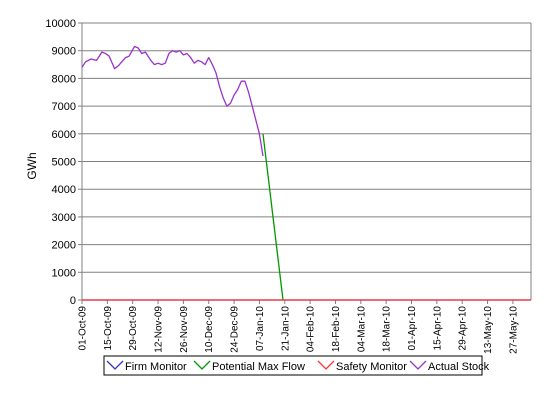 This screenshot has width=554, height=404. I want to click on y-tick-label: 3000, so click(64, 218).